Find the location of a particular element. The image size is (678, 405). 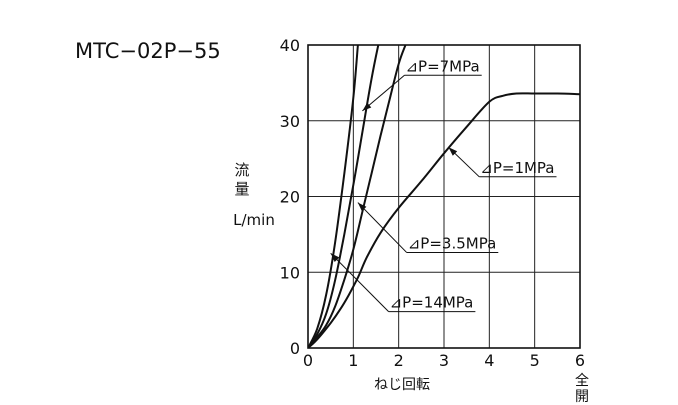

x-tick-label: 1 is located at coordinates (353, 360).